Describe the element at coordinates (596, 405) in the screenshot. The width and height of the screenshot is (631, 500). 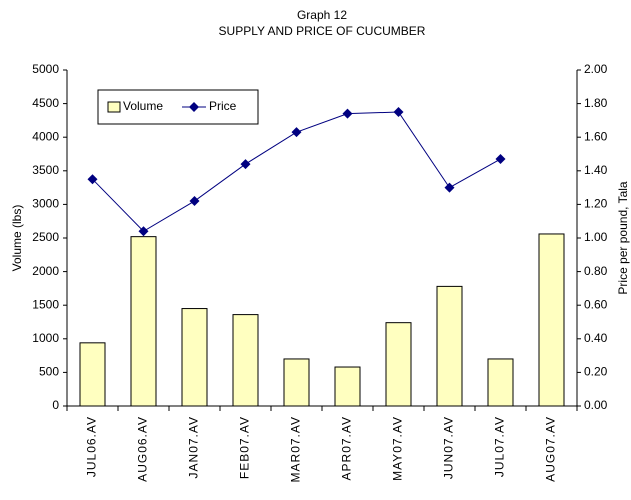
I see `y2-tick-label: 0.00` at that location.